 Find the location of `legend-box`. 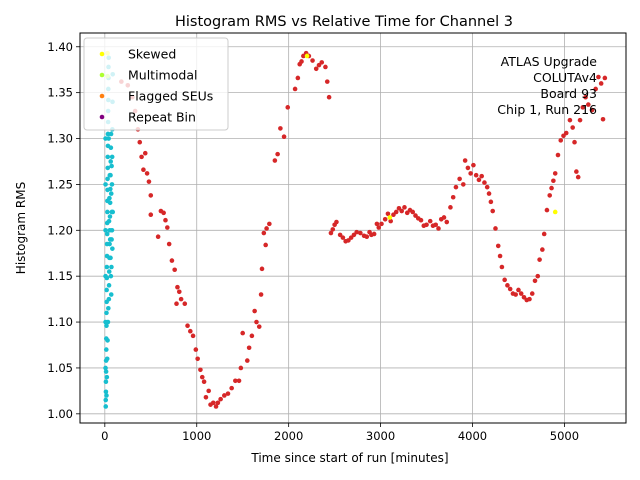

legend-box is located at coordinates (156, 84).